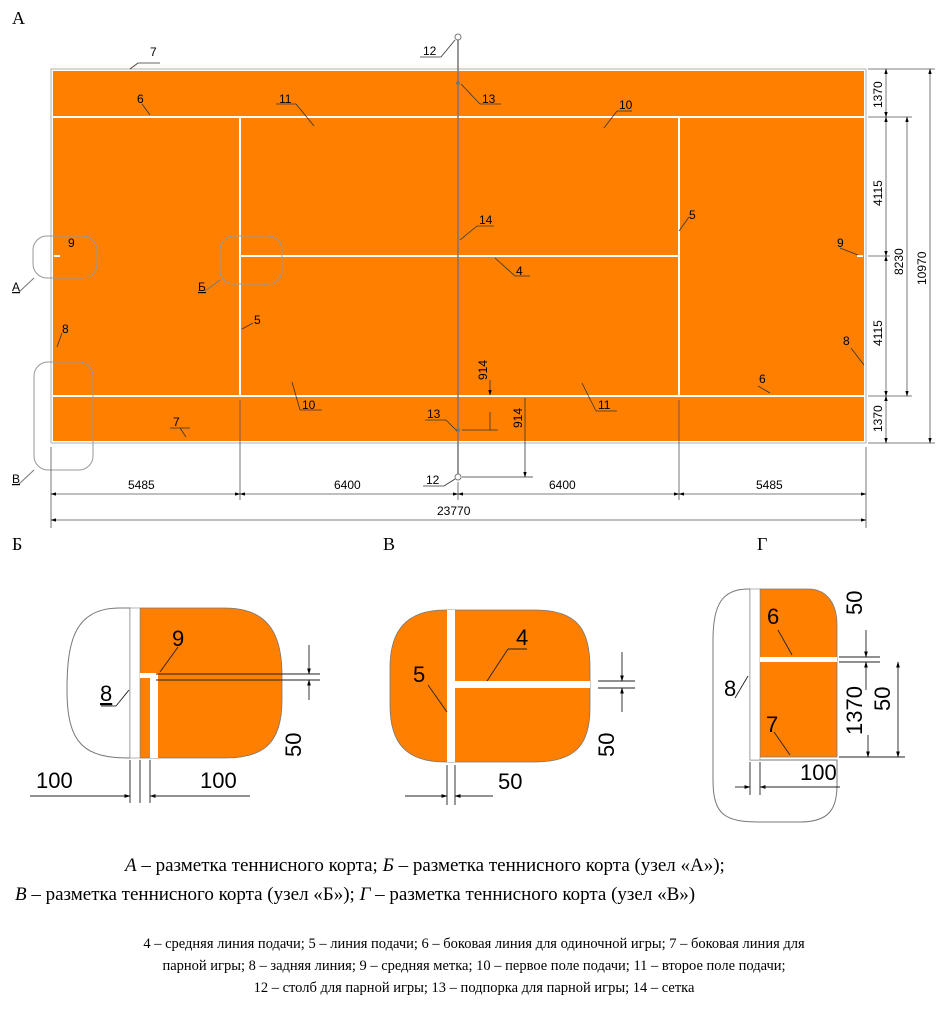 The height and width of the screenshot is (1009, 948). What do you see at coordinates (755, 674) in the screenshot?
I see `detail-g-baseline` at bounding box center [755, 674].